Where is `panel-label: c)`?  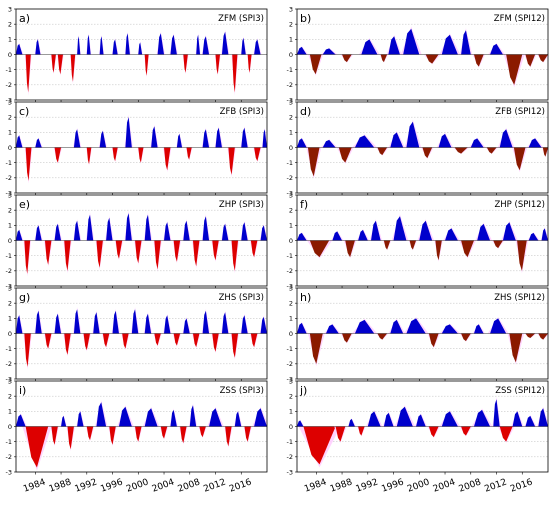 panel-label: c) is located at coordinates (24, 111).